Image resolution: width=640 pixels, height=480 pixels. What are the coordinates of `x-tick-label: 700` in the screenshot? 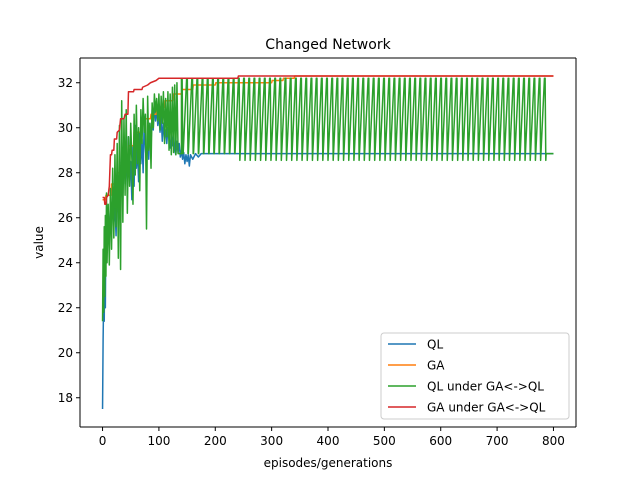 It's located at (497, 441).